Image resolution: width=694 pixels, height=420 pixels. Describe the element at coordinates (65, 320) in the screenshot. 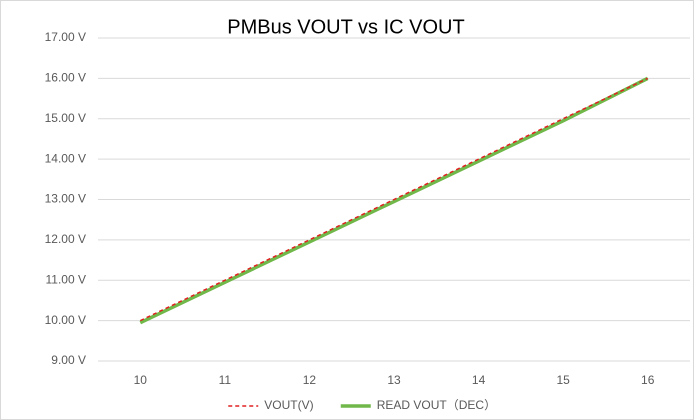

I see `y-tick-label: 10.00 V` at that location.